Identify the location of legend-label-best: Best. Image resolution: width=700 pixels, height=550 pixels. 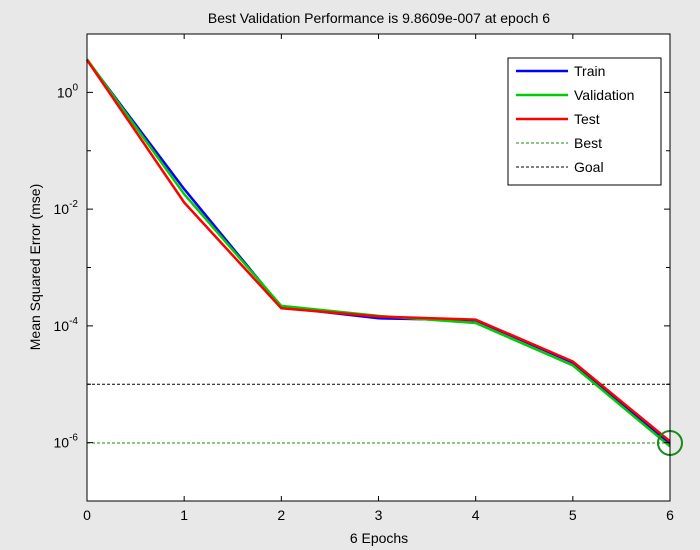
(588, 143).